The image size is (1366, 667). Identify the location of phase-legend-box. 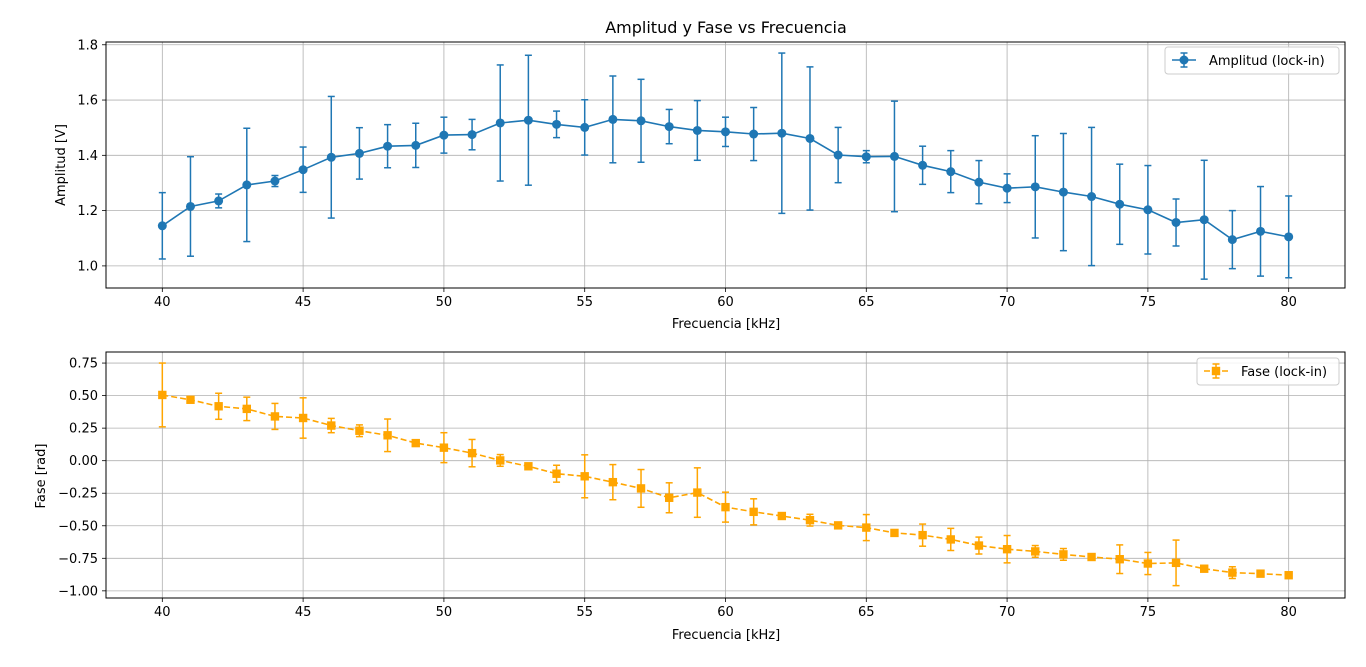
(1268, 371).